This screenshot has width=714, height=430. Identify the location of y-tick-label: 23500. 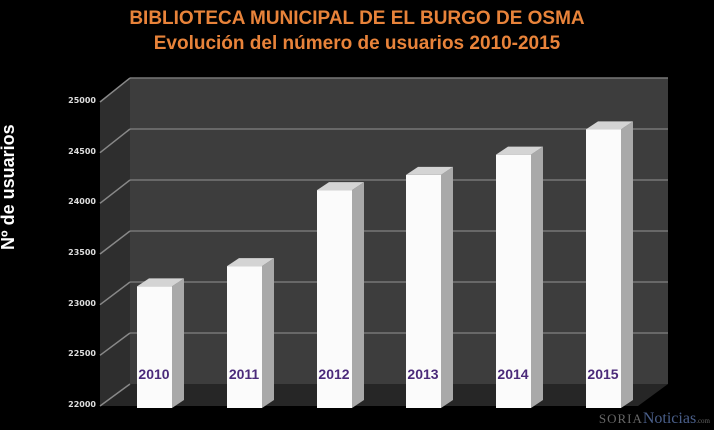
(82, 252).